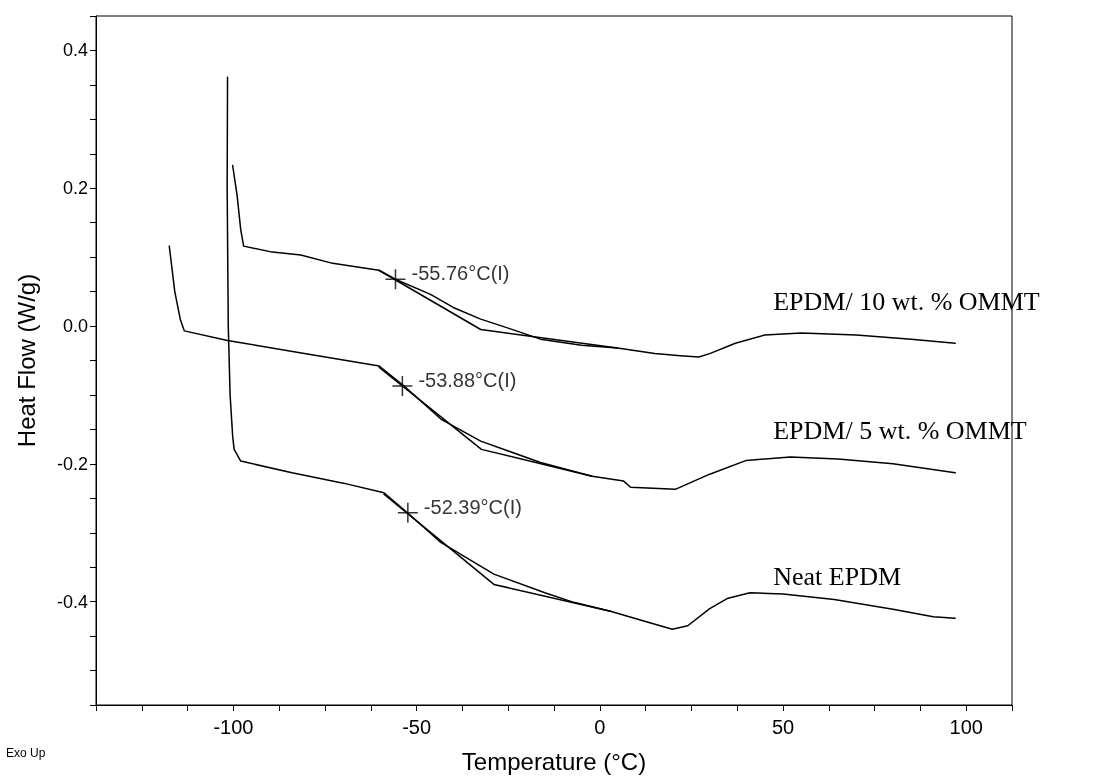  Describe the element at coordinates (906, 301) in the screenshot. I see `series-label: EPDM/ 10 wt. % OMMT` at that location.